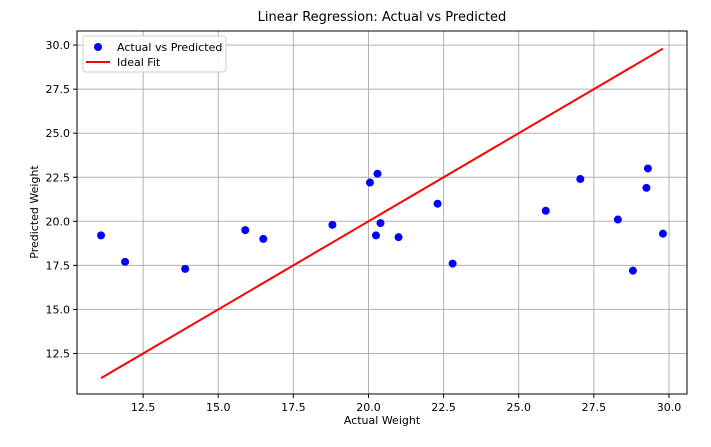  Describe the element at coordinates (139, 62) in the screenshot. I see `legend-label-ideal-fit: Ideal Fit` at that location.